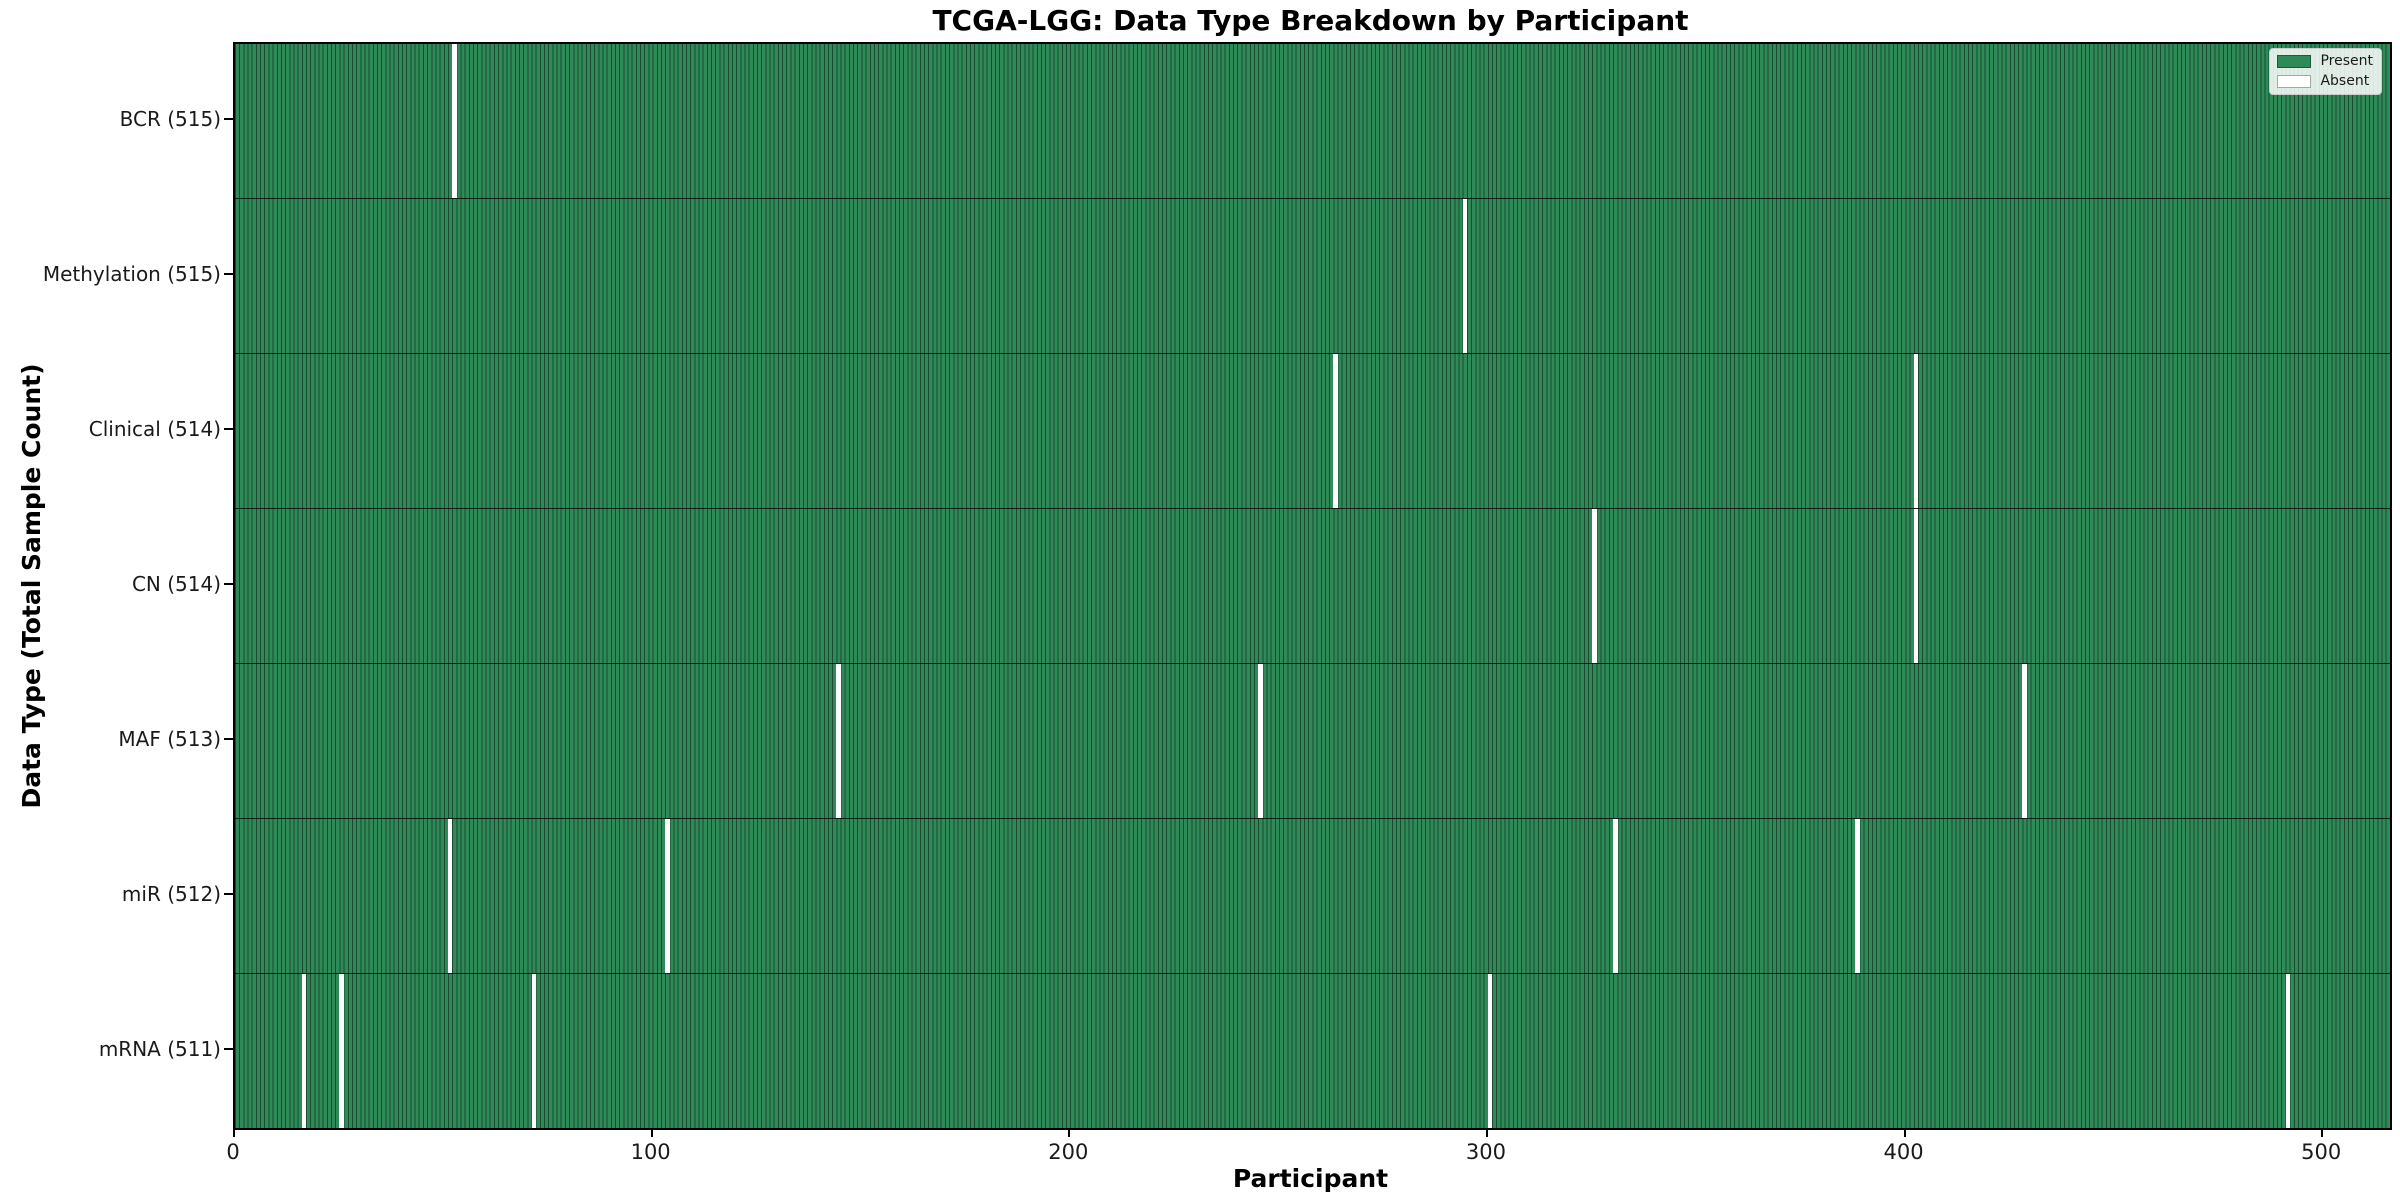  Describe the element at coordinates (1312, 430) in the screenshot. I see `heatmap-row-clinical` at that location.